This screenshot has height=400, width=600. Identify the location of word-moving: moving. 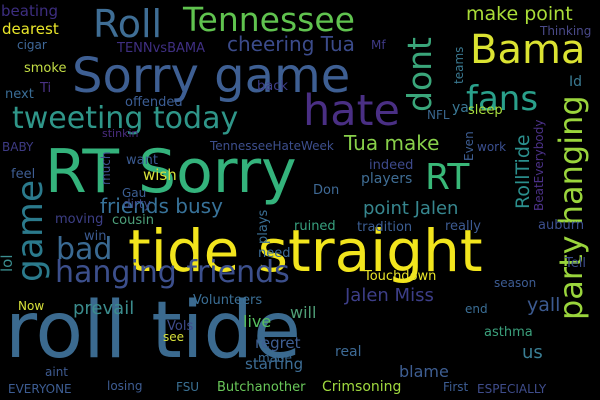
(79, 219).